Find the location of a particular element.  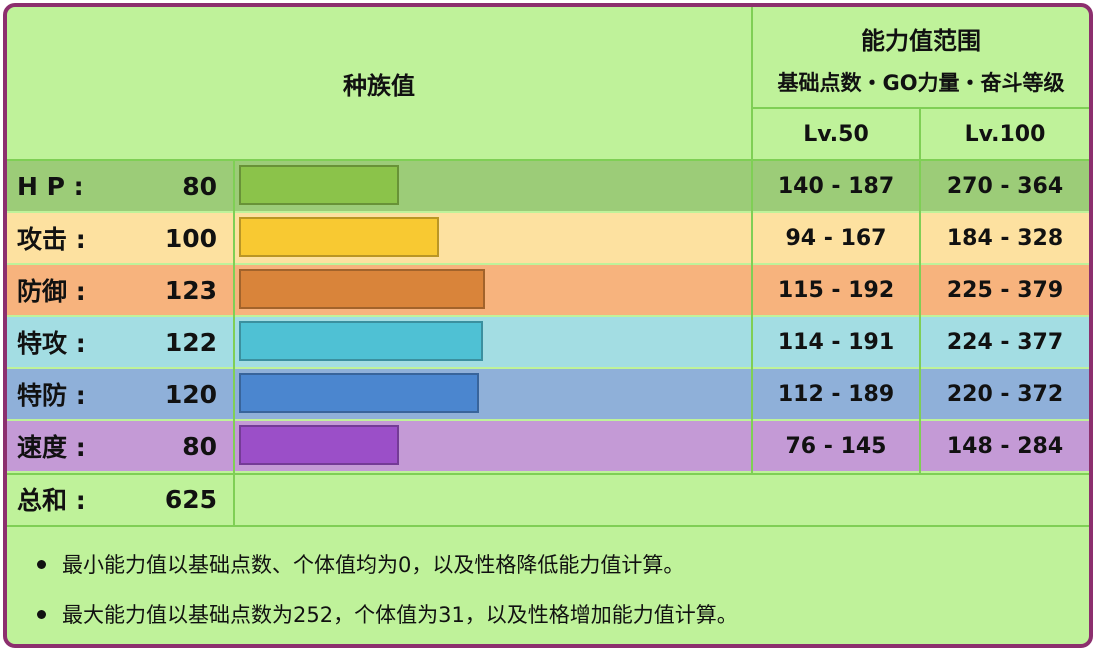

range-lv100: 184 - 328 is located at coordinates (1005, 238).